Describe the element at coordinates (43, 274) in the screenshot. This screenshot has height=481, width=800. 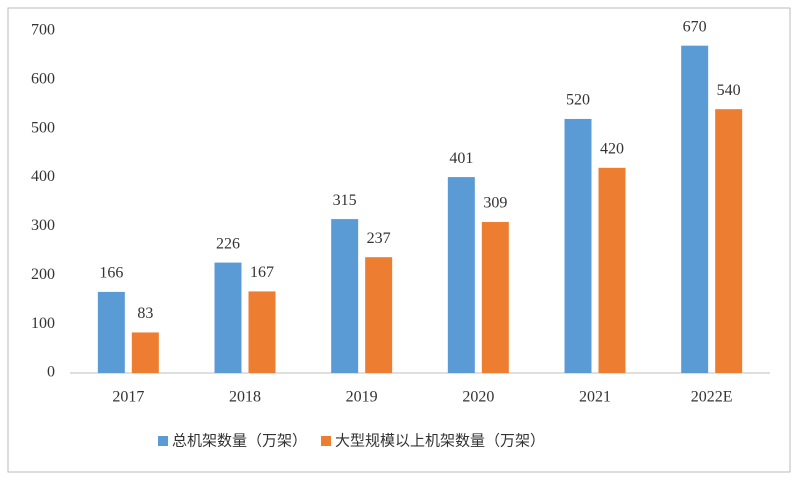
I see `y-tick-label: 200` at that location.